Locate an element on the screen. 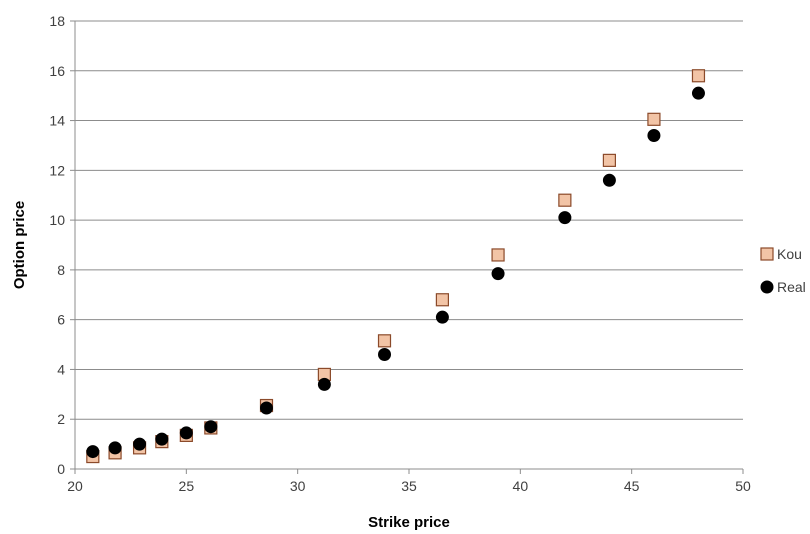  x-tick-label: 50 is located at coordinates (743, 486).